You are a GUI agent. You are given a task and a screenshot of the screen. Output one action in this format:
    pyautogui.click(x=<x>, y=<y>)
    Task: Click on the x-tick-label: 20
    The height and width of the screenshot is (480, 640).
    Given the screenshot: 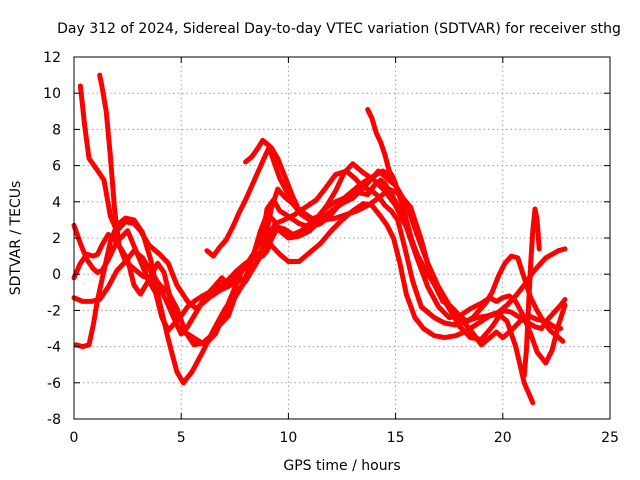 What is the action you would take?
    pyautogui.click(x=503, y=438)
    